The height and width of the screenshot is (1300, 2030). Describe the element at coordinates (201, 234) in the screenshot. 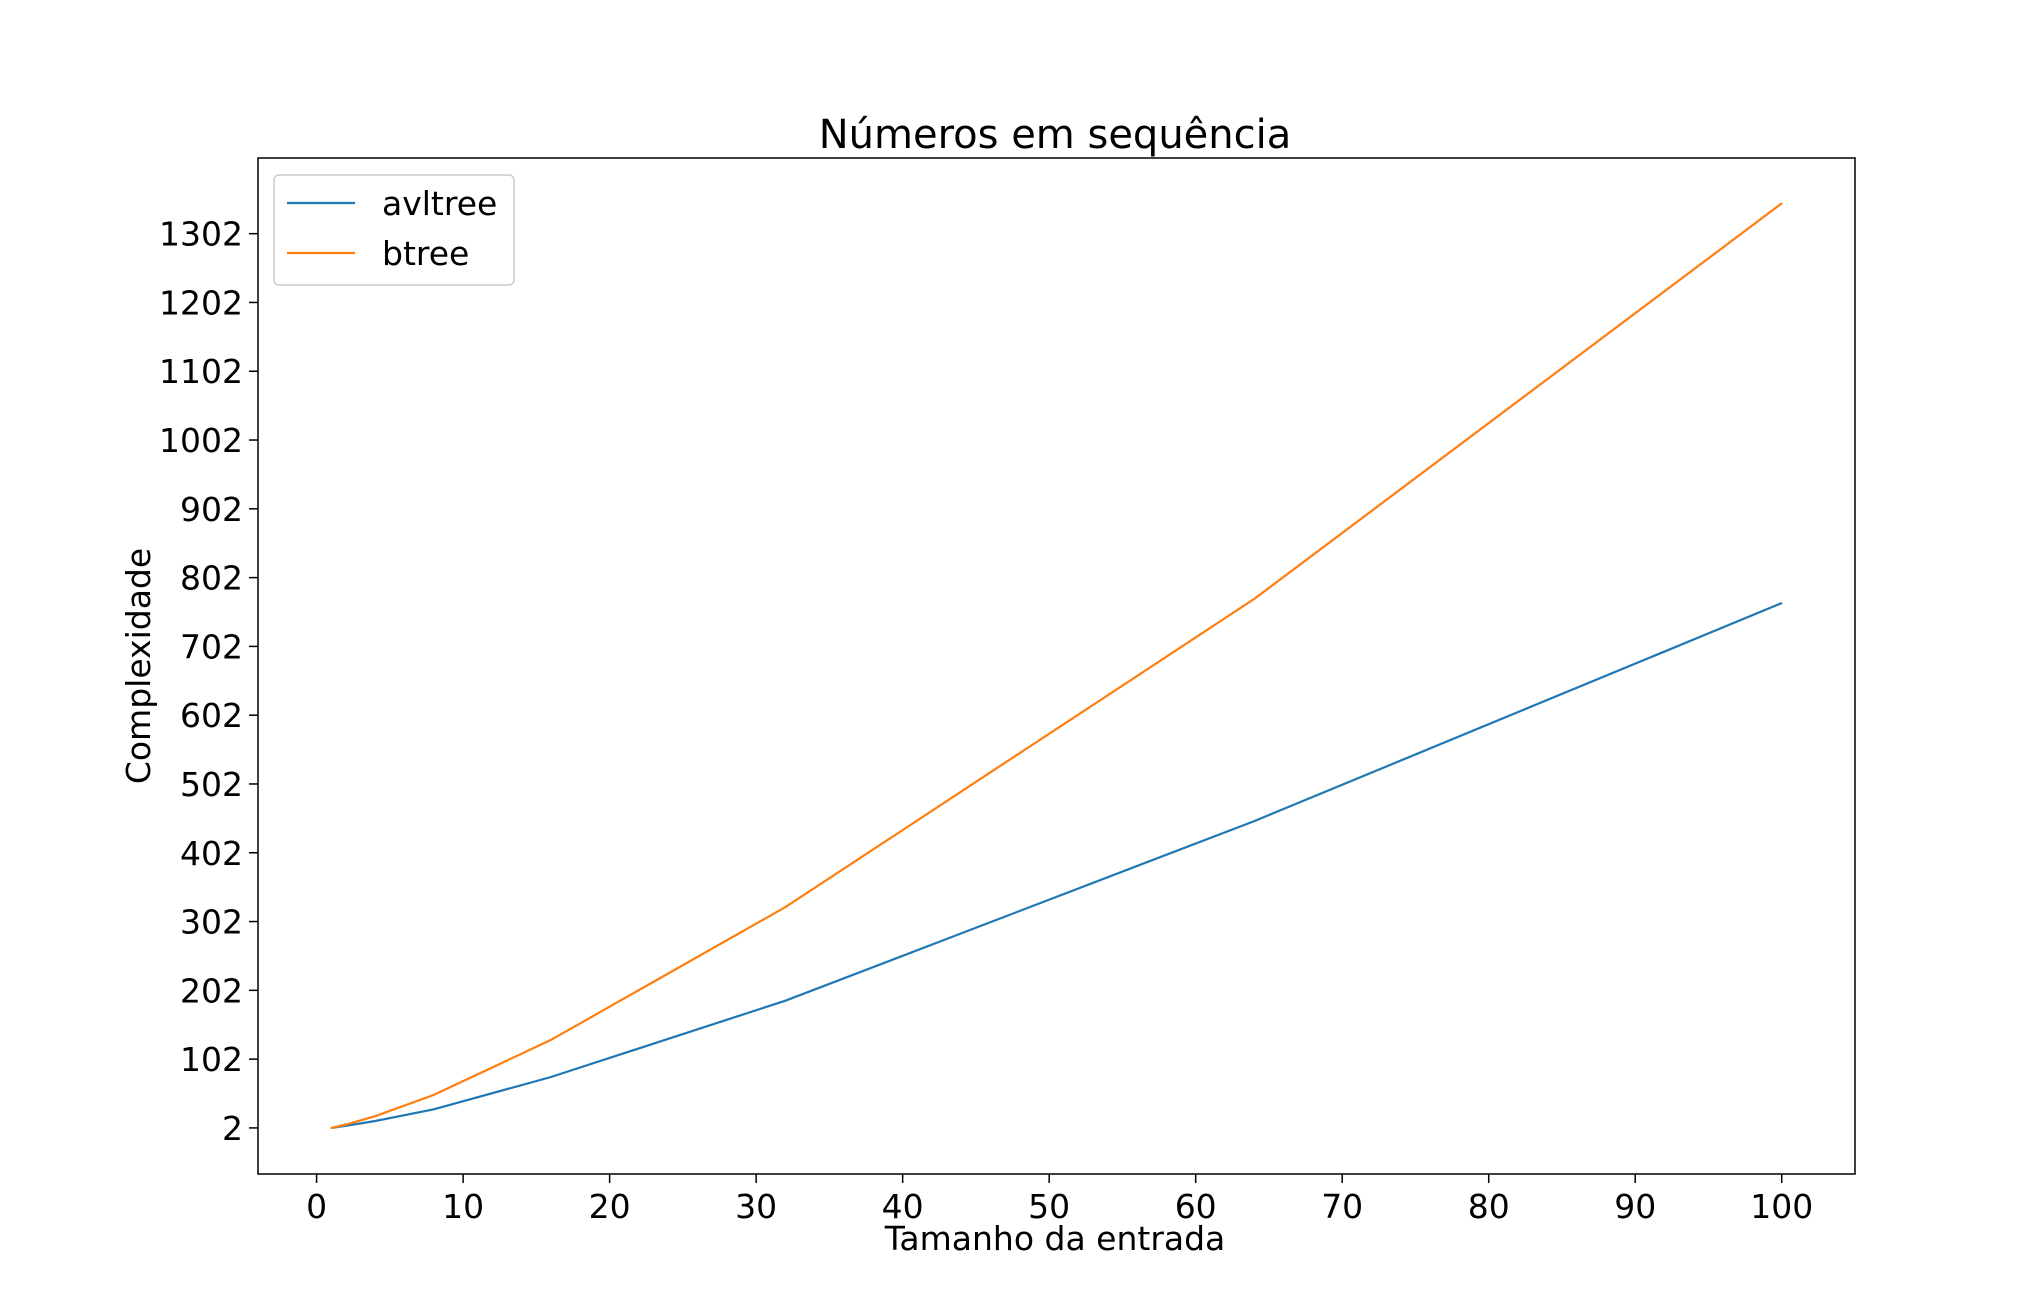

I see `y-tick-label: 1302` at that location.